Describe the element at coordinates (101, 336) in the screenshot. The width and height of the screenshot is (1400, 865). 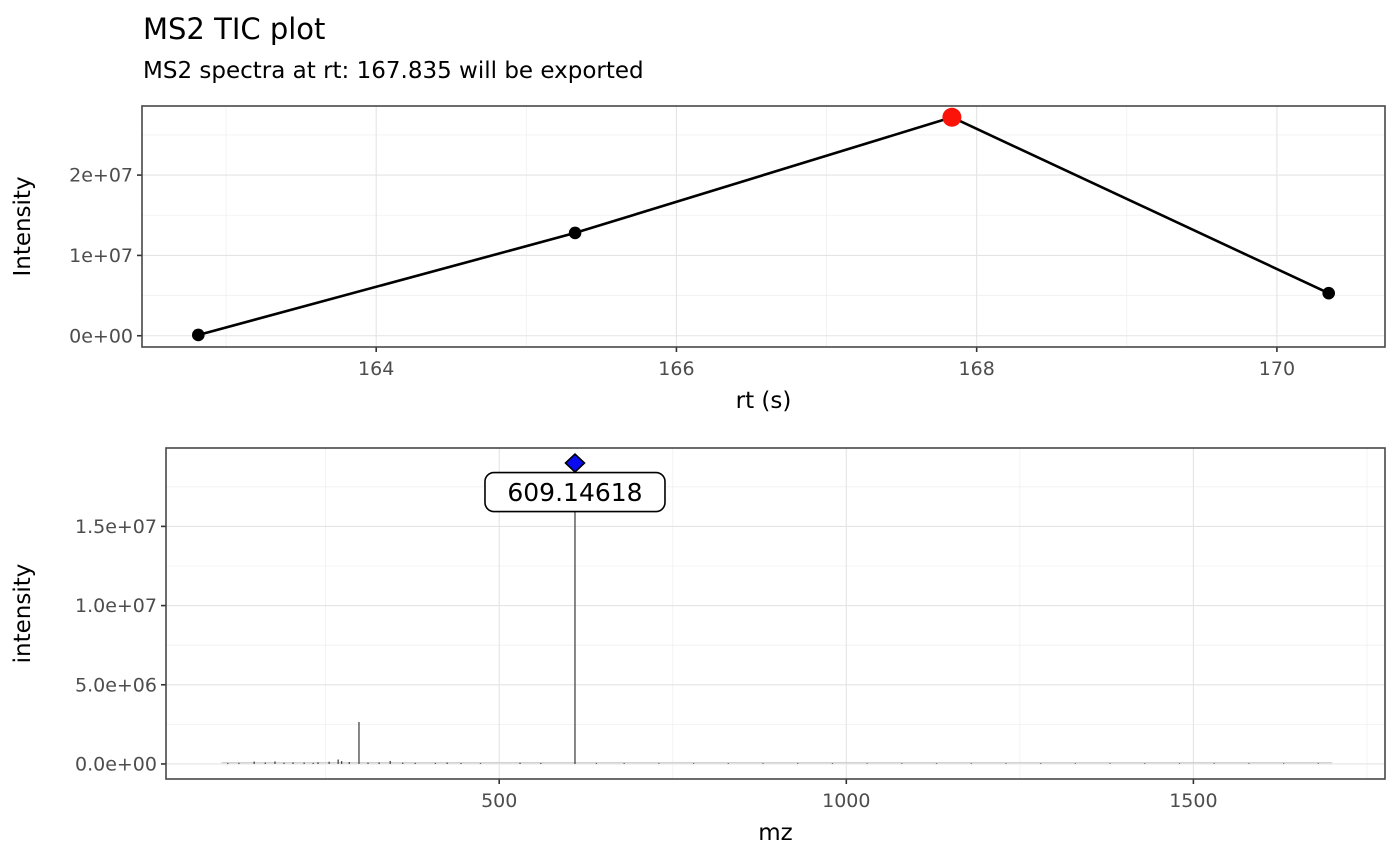
I see `y-tick-label: 0e+00` at that location.